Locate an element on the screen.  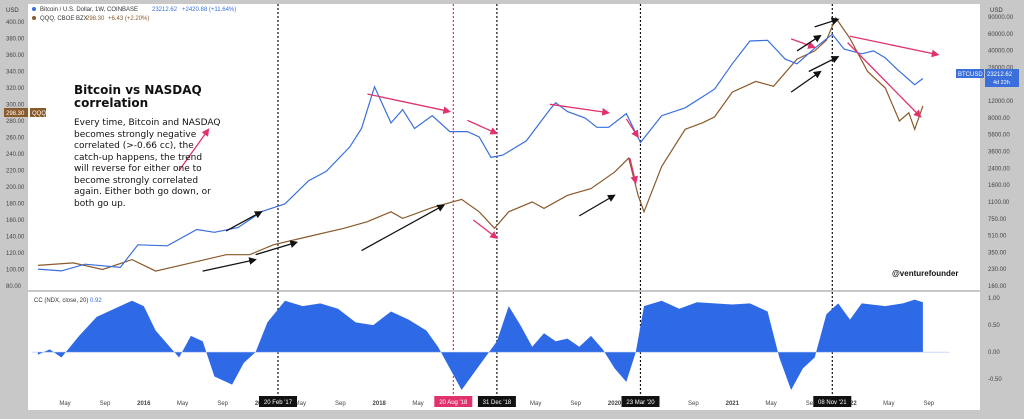
cc-axis-tick-label: 0.50 is located at coordinates (994, 326).